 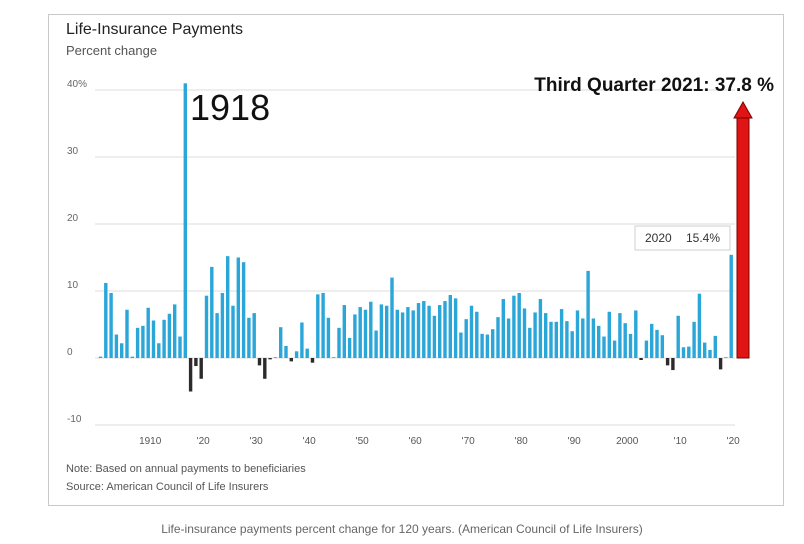 I want to click on bar-1963, so click(x=429, y=331).